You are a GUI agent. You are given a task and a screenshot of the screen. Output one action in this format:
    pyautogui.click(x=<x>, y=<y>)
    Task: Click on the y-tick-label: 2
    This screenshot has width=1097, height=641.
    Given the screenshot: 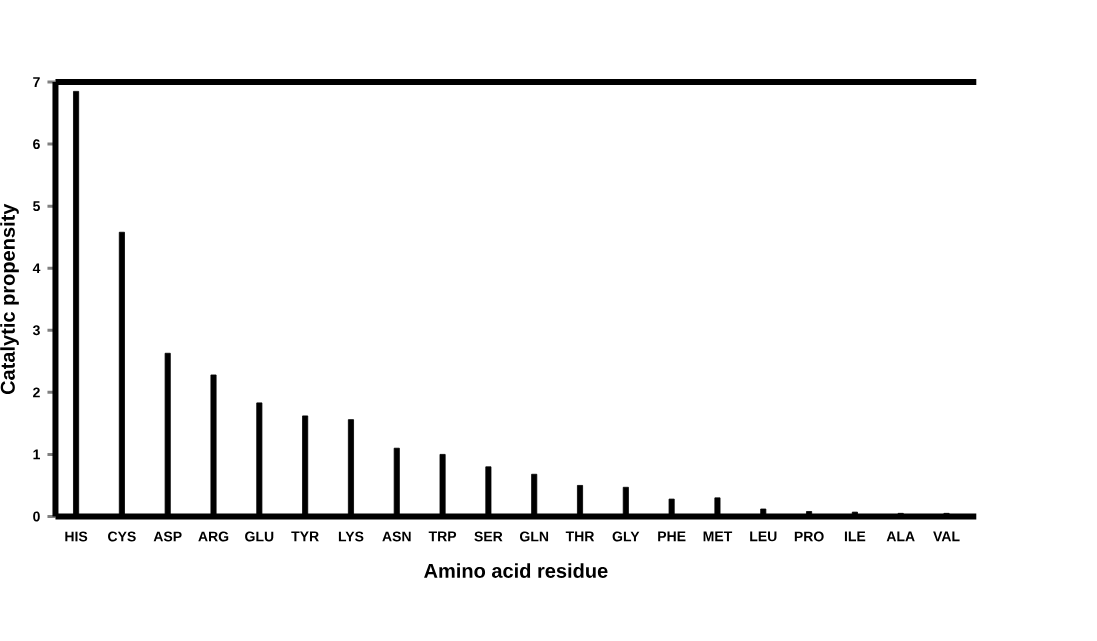 What is the action you would take?
    pyautogui.click(x=36, y=392)
    